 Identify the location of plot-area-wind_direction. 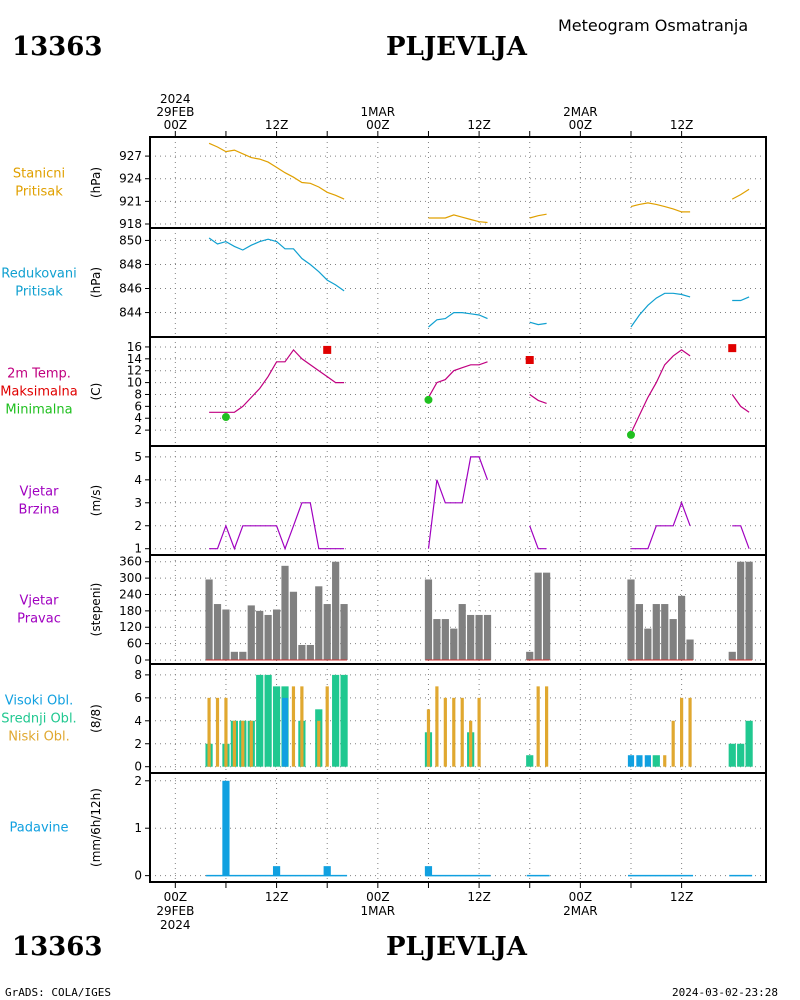
(479, 611).